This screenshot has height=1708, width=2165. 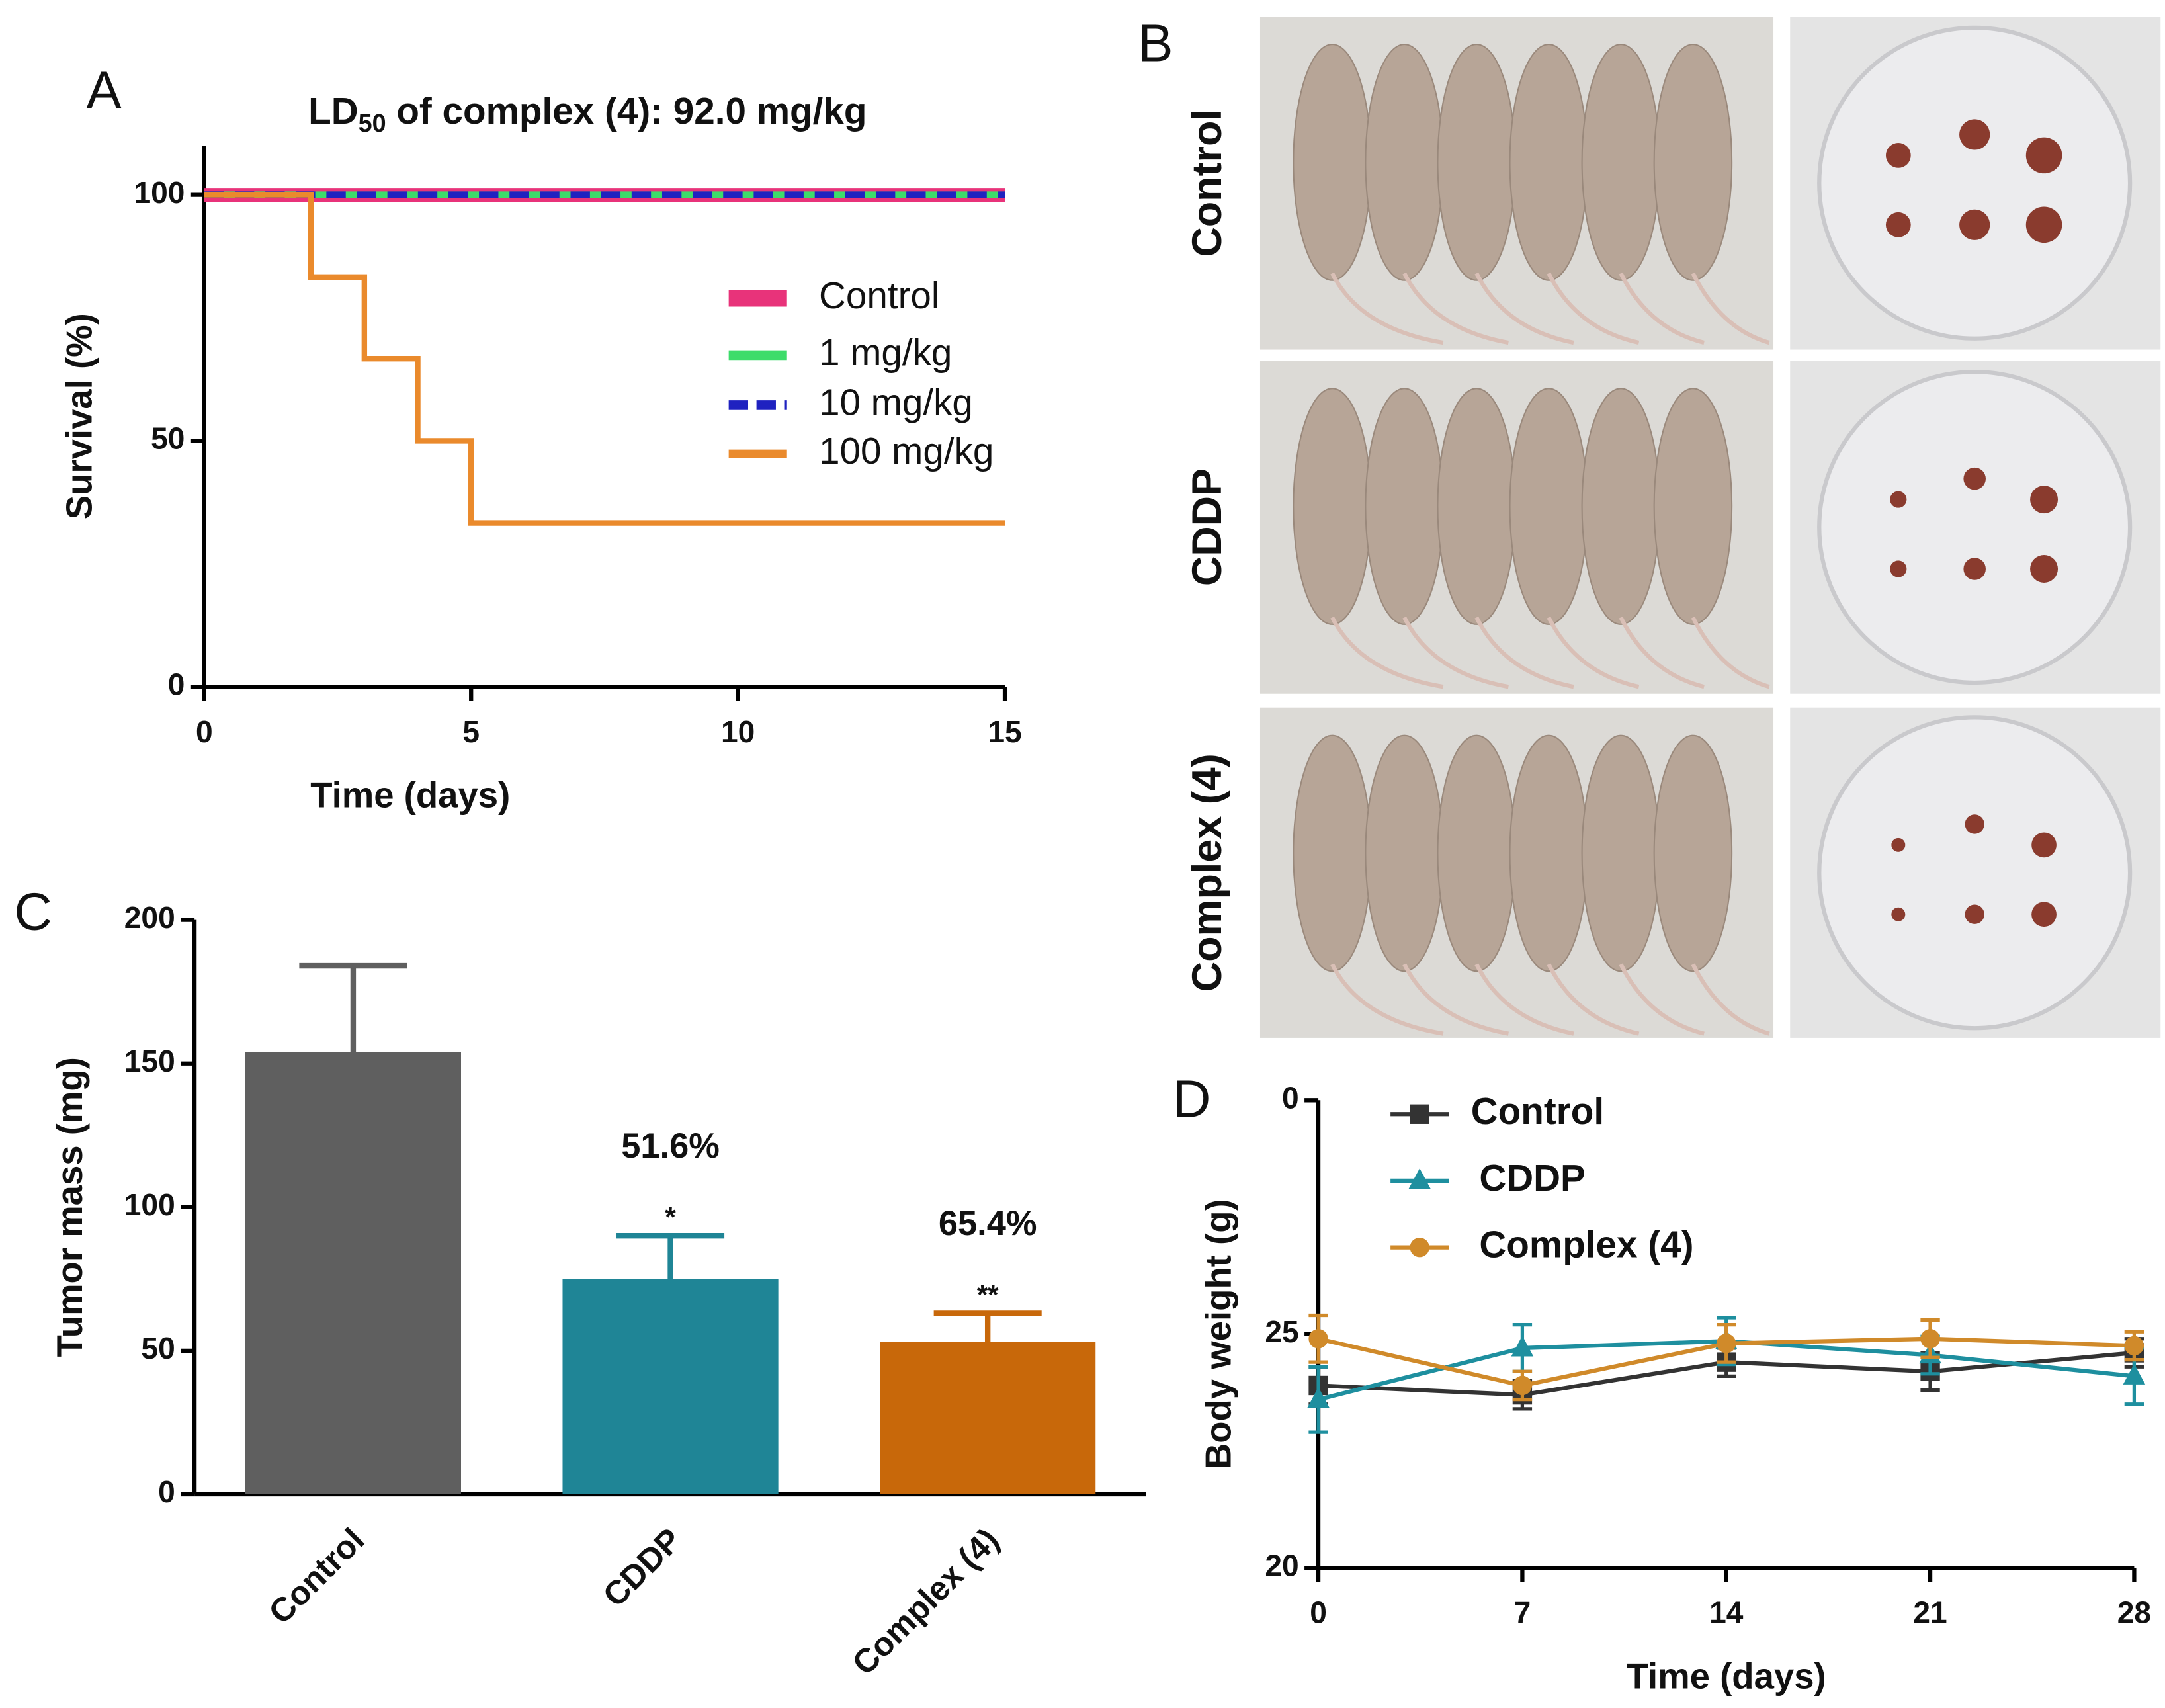 What do you see at coordinates (1207, 183) in the screenshot?
I see `row-label: Control` at bounding box center [1207, 183].